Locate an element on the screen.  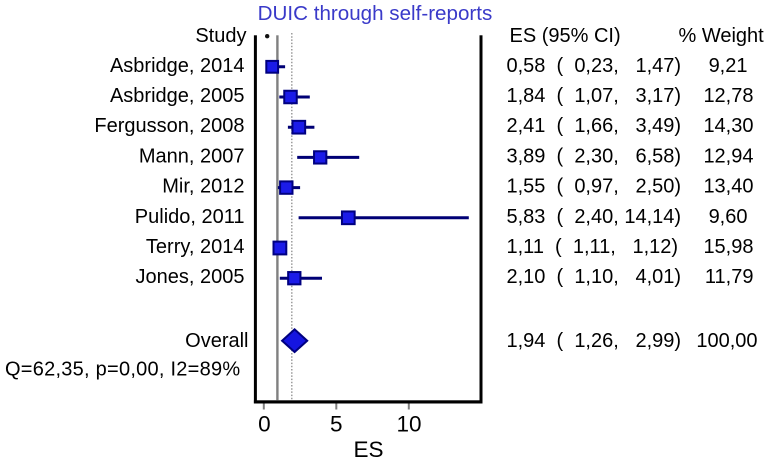
svg-text: % Weight is located at coordinates (722, 36).